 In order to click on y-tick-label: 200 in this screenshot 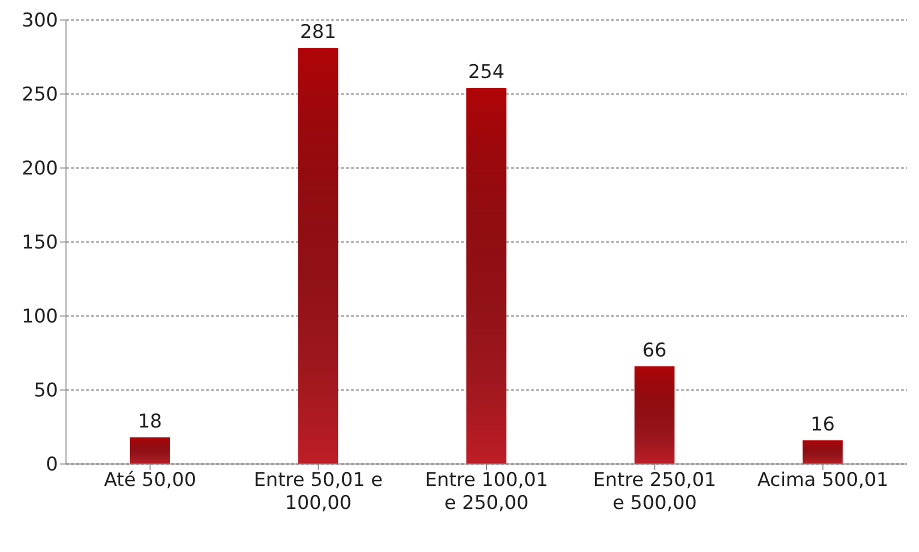, I will do `click(40, 169)`.